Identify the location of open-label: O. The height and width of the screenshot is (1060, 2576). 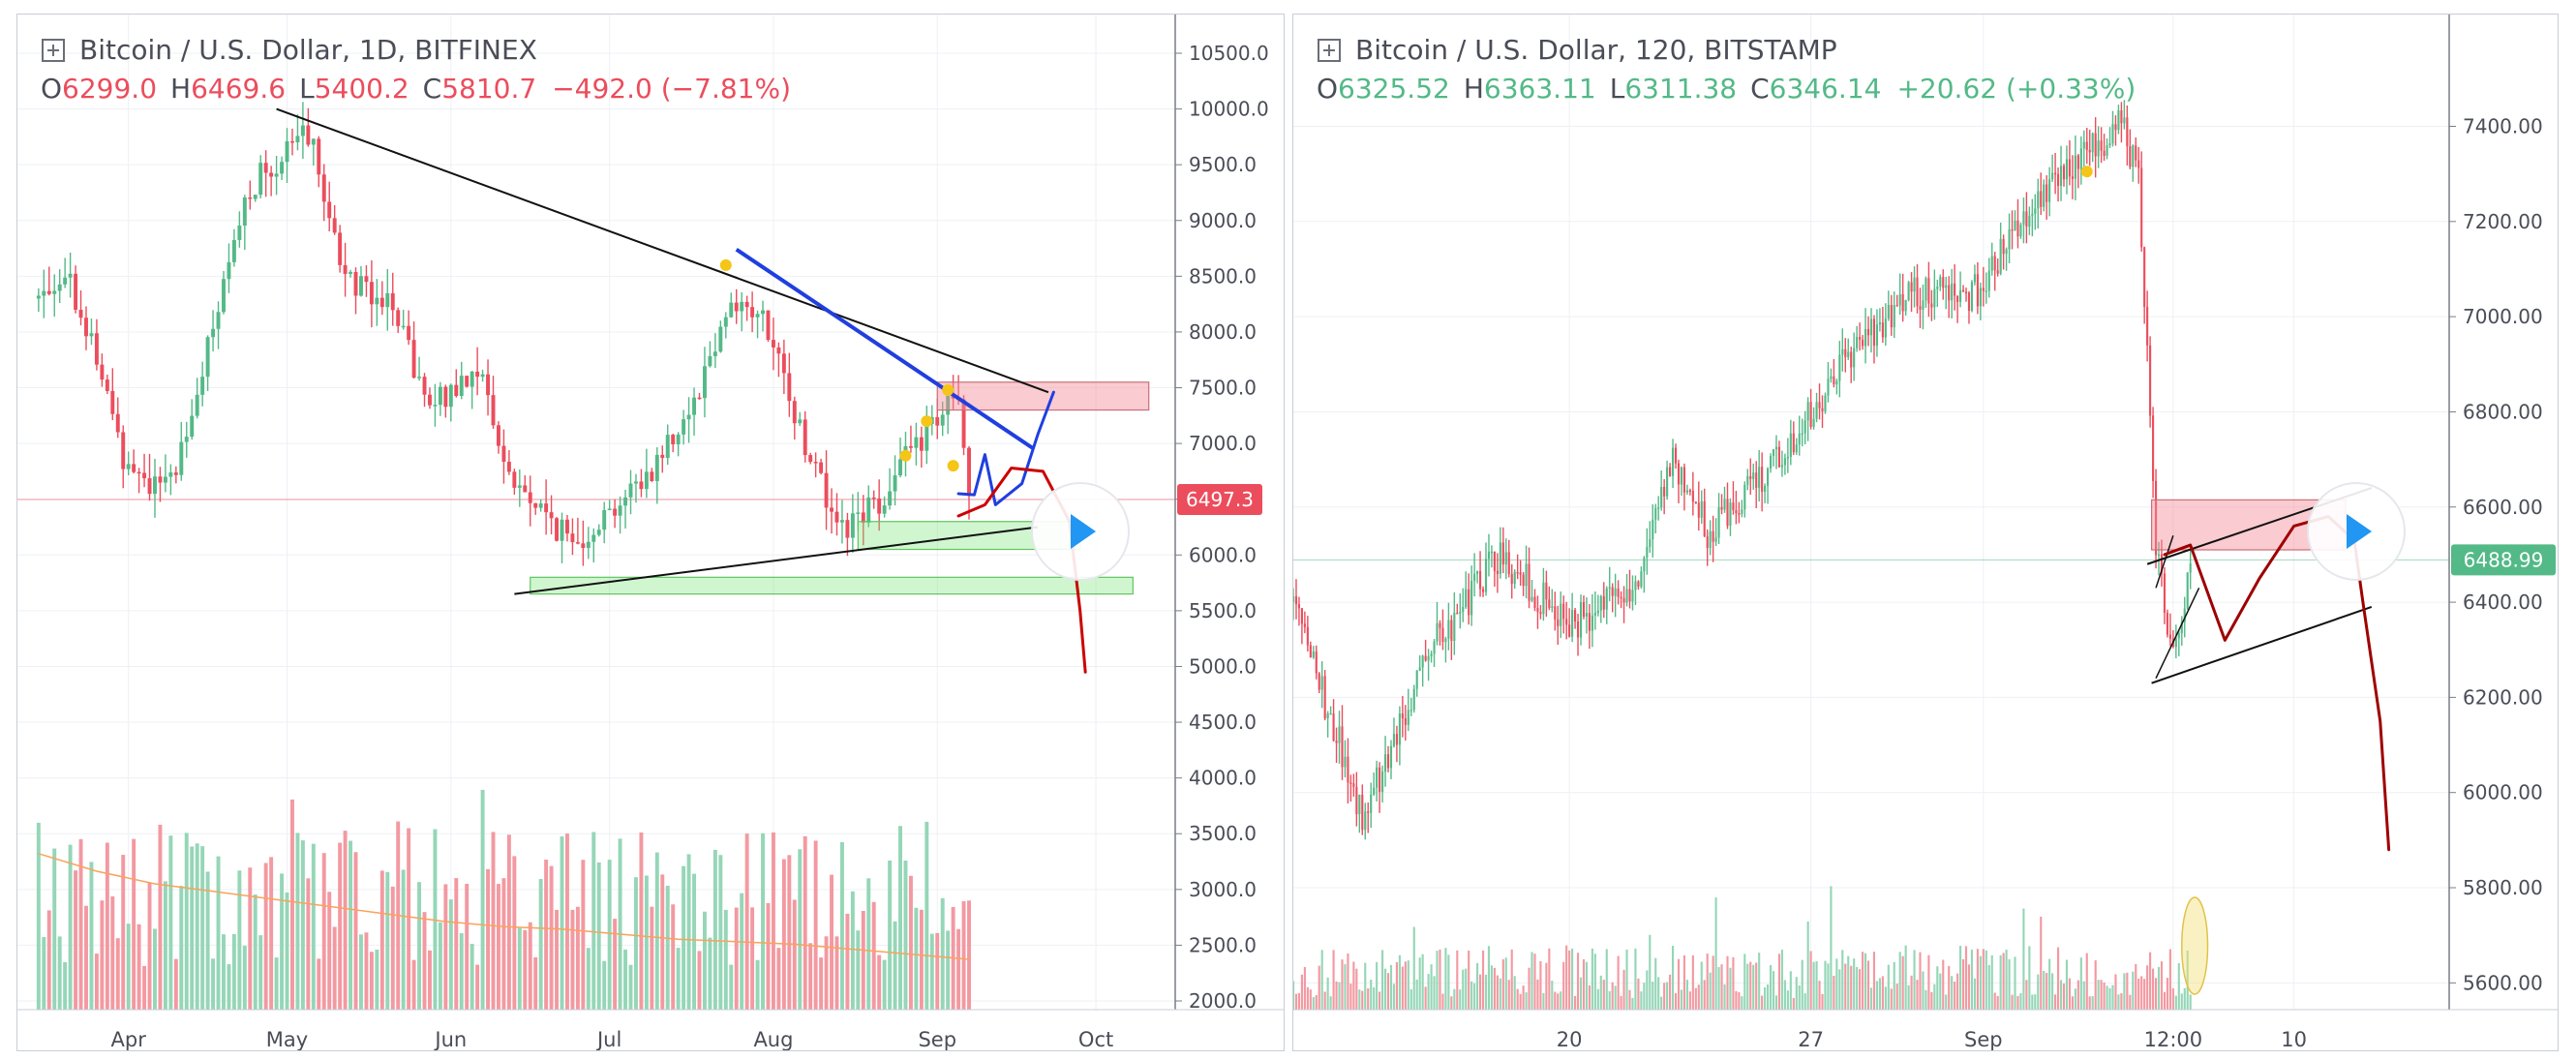
(51, 89).